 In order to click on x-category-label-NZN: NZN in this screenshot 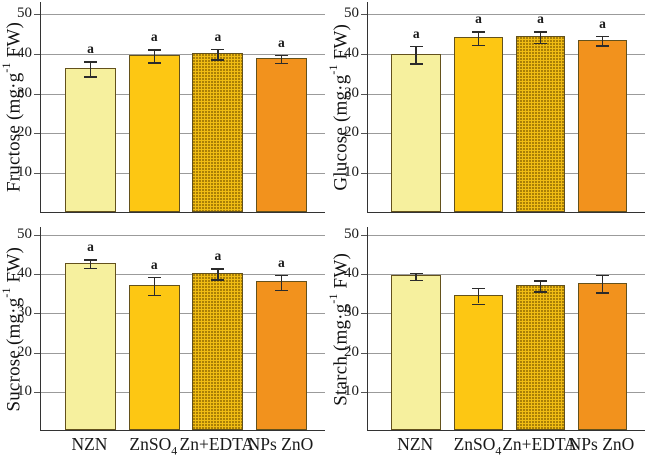, I will do `click(415, 444)`.